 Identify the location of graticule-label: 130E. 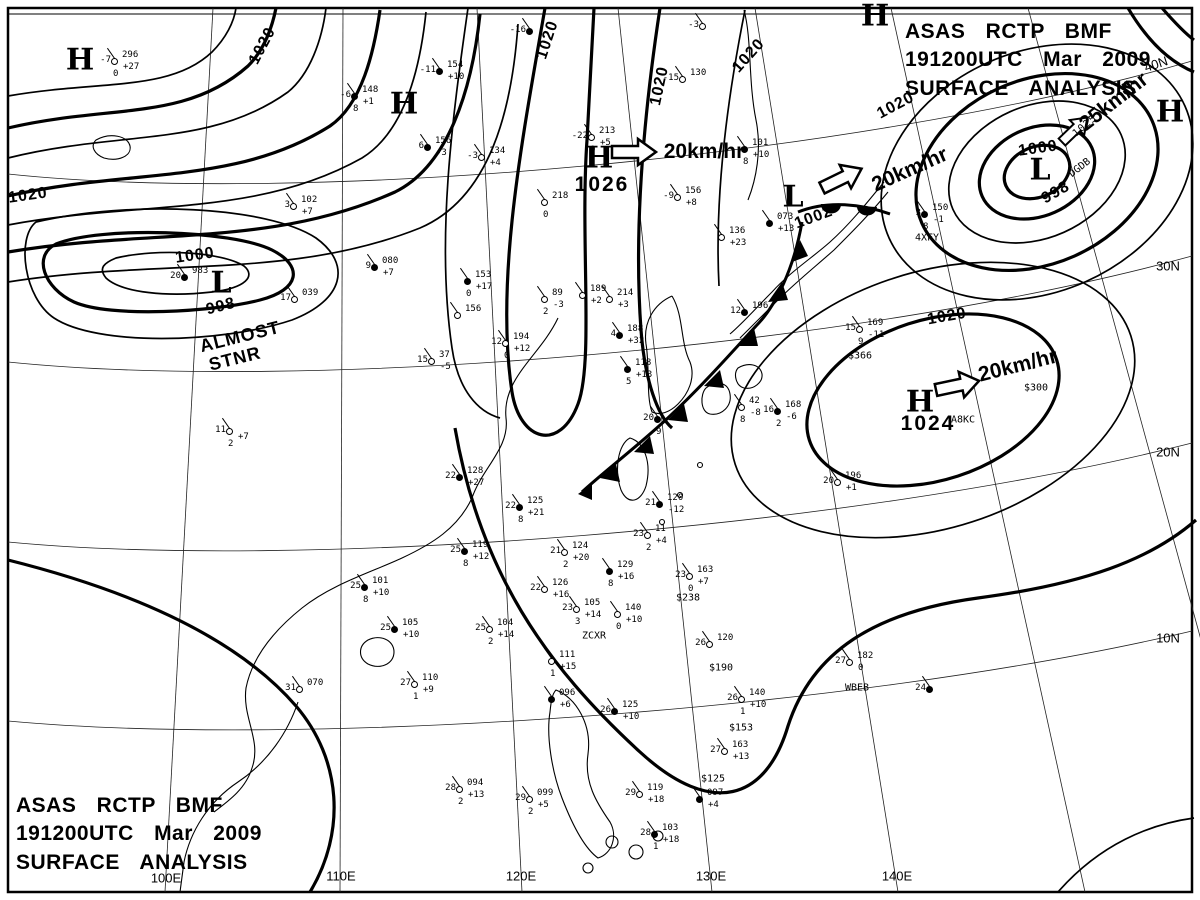
(711, 876).